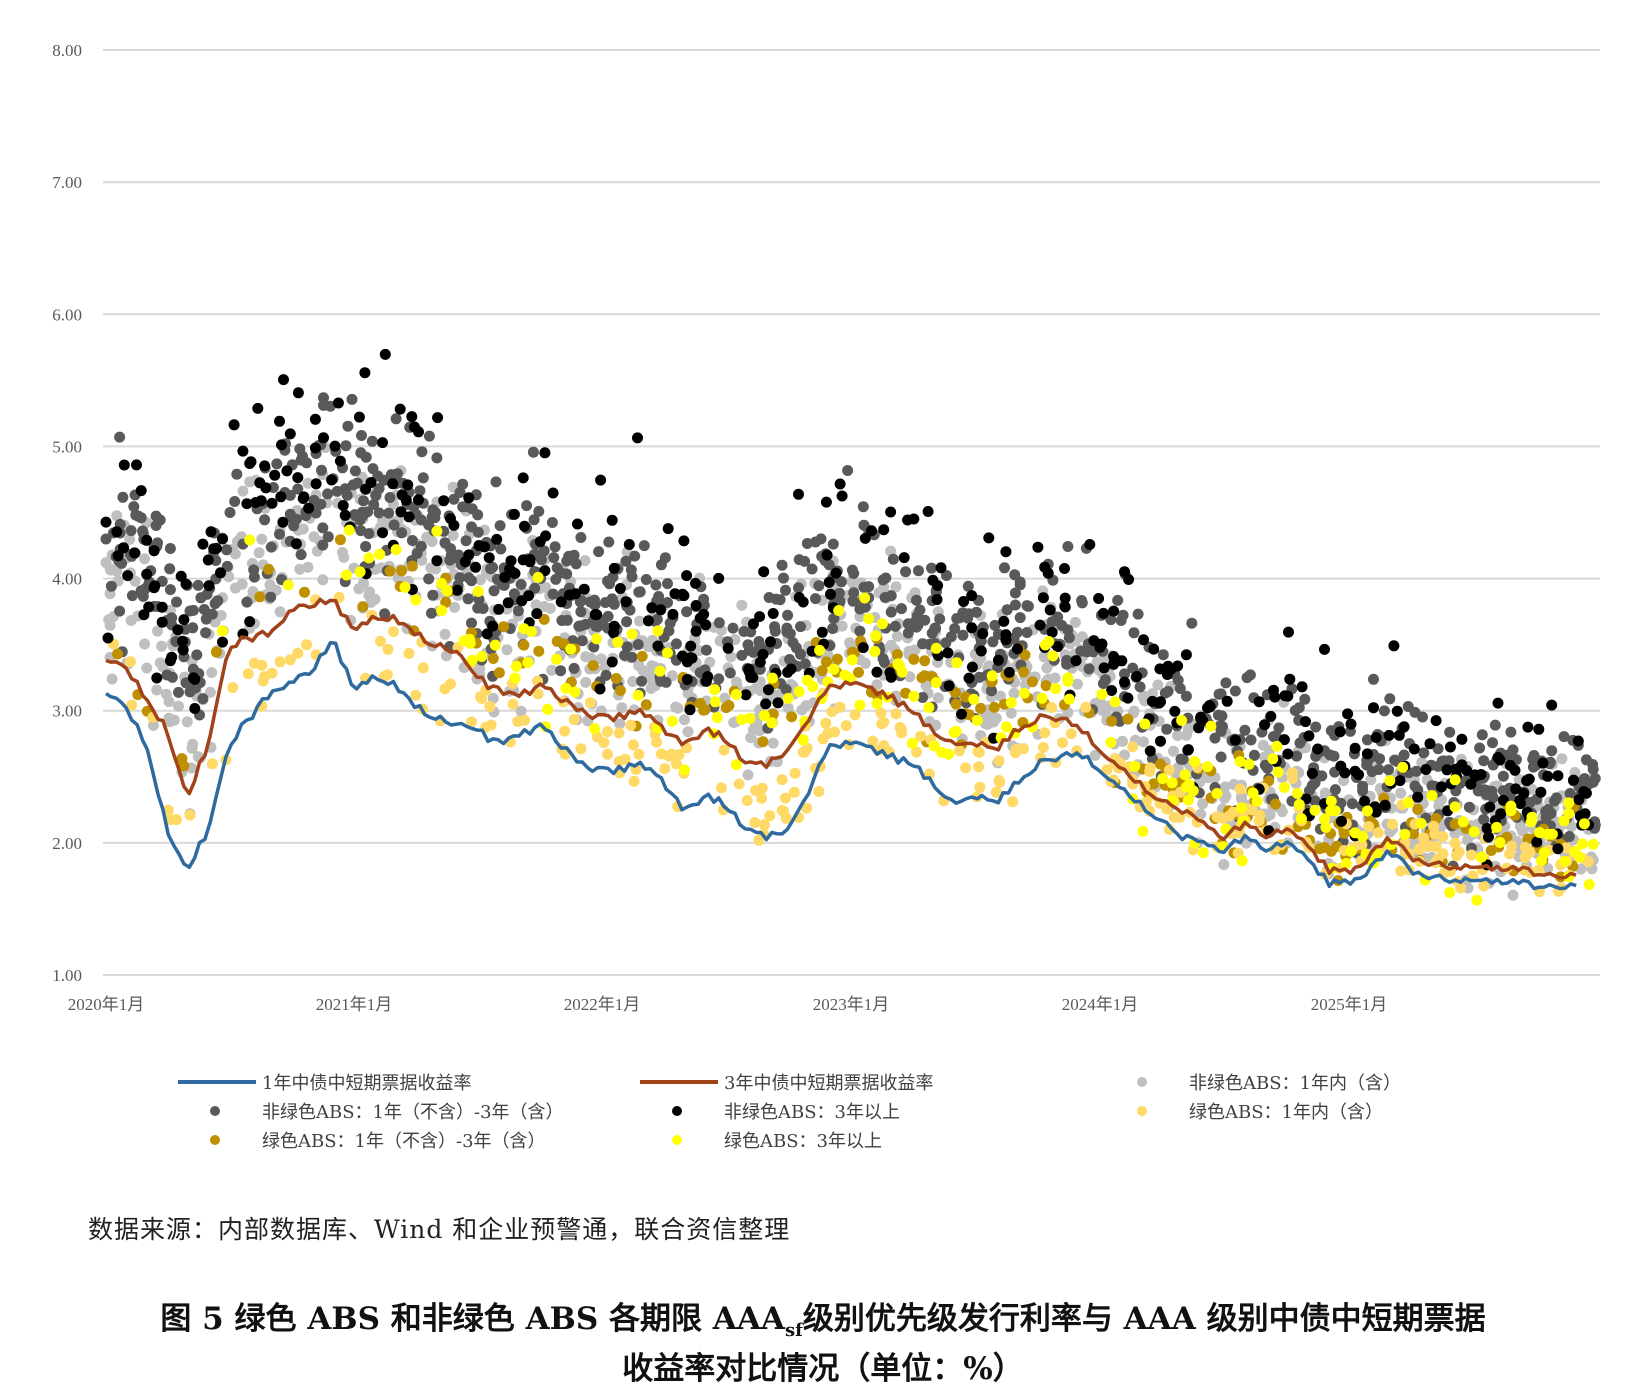  What do you see at coordinates (823, 1369) in the screenshot?
I see `figure-caption-line-2: 收益率对比情况（单位：%）` at bounding box center [823, 1369].